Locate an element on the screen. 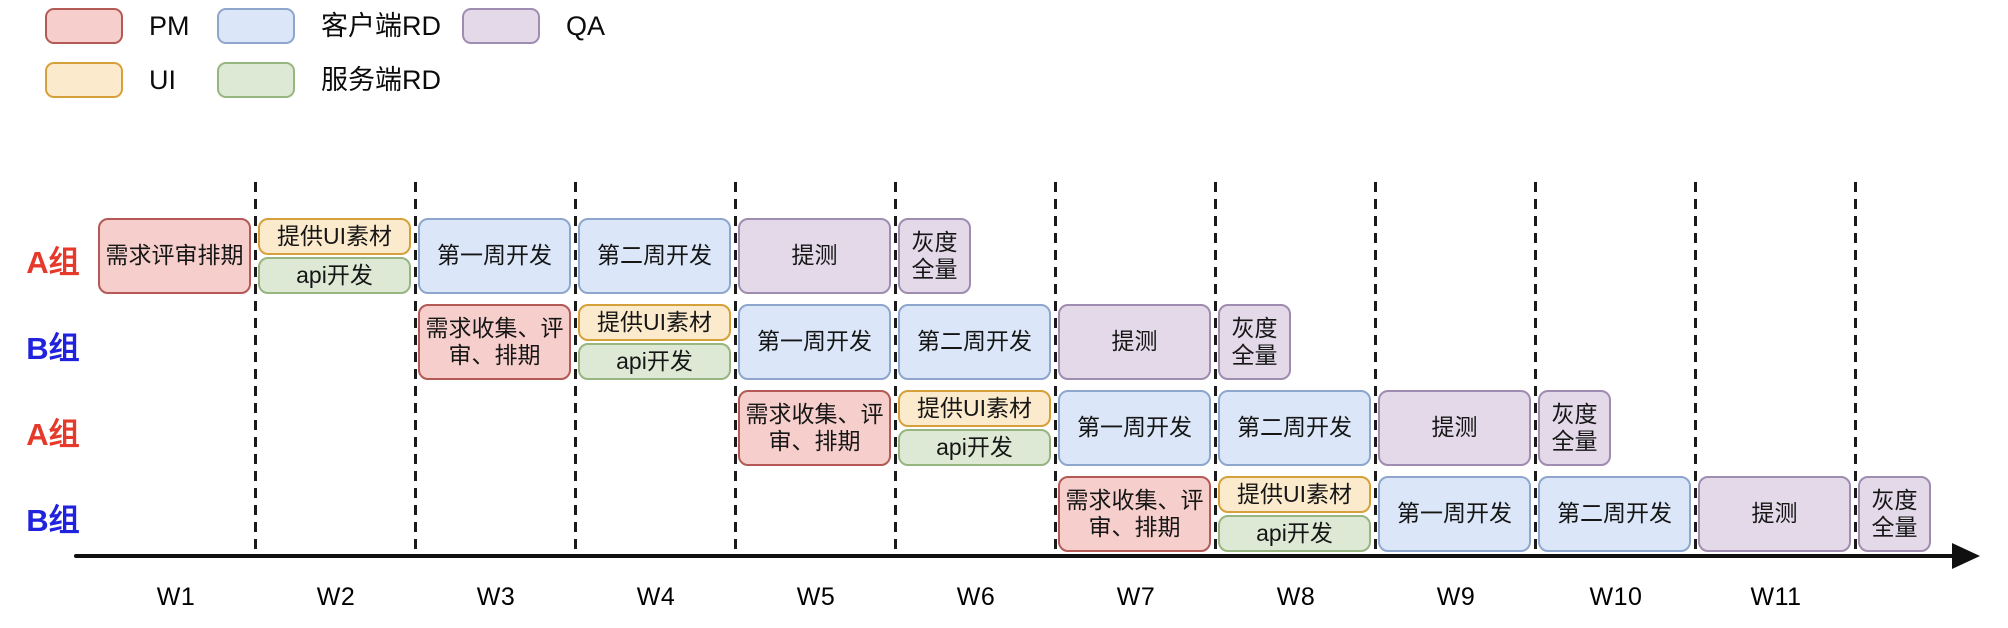 Image resolution: width=2008 pixels, height=628 pixels. axis-week-label: W3 is located at coordinates (496, 597).